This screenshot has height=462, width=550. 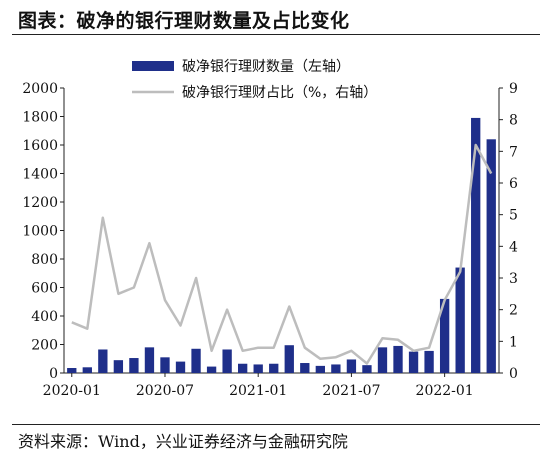 I want to click on left-tick-label: 0, so click(x=53, y=374).